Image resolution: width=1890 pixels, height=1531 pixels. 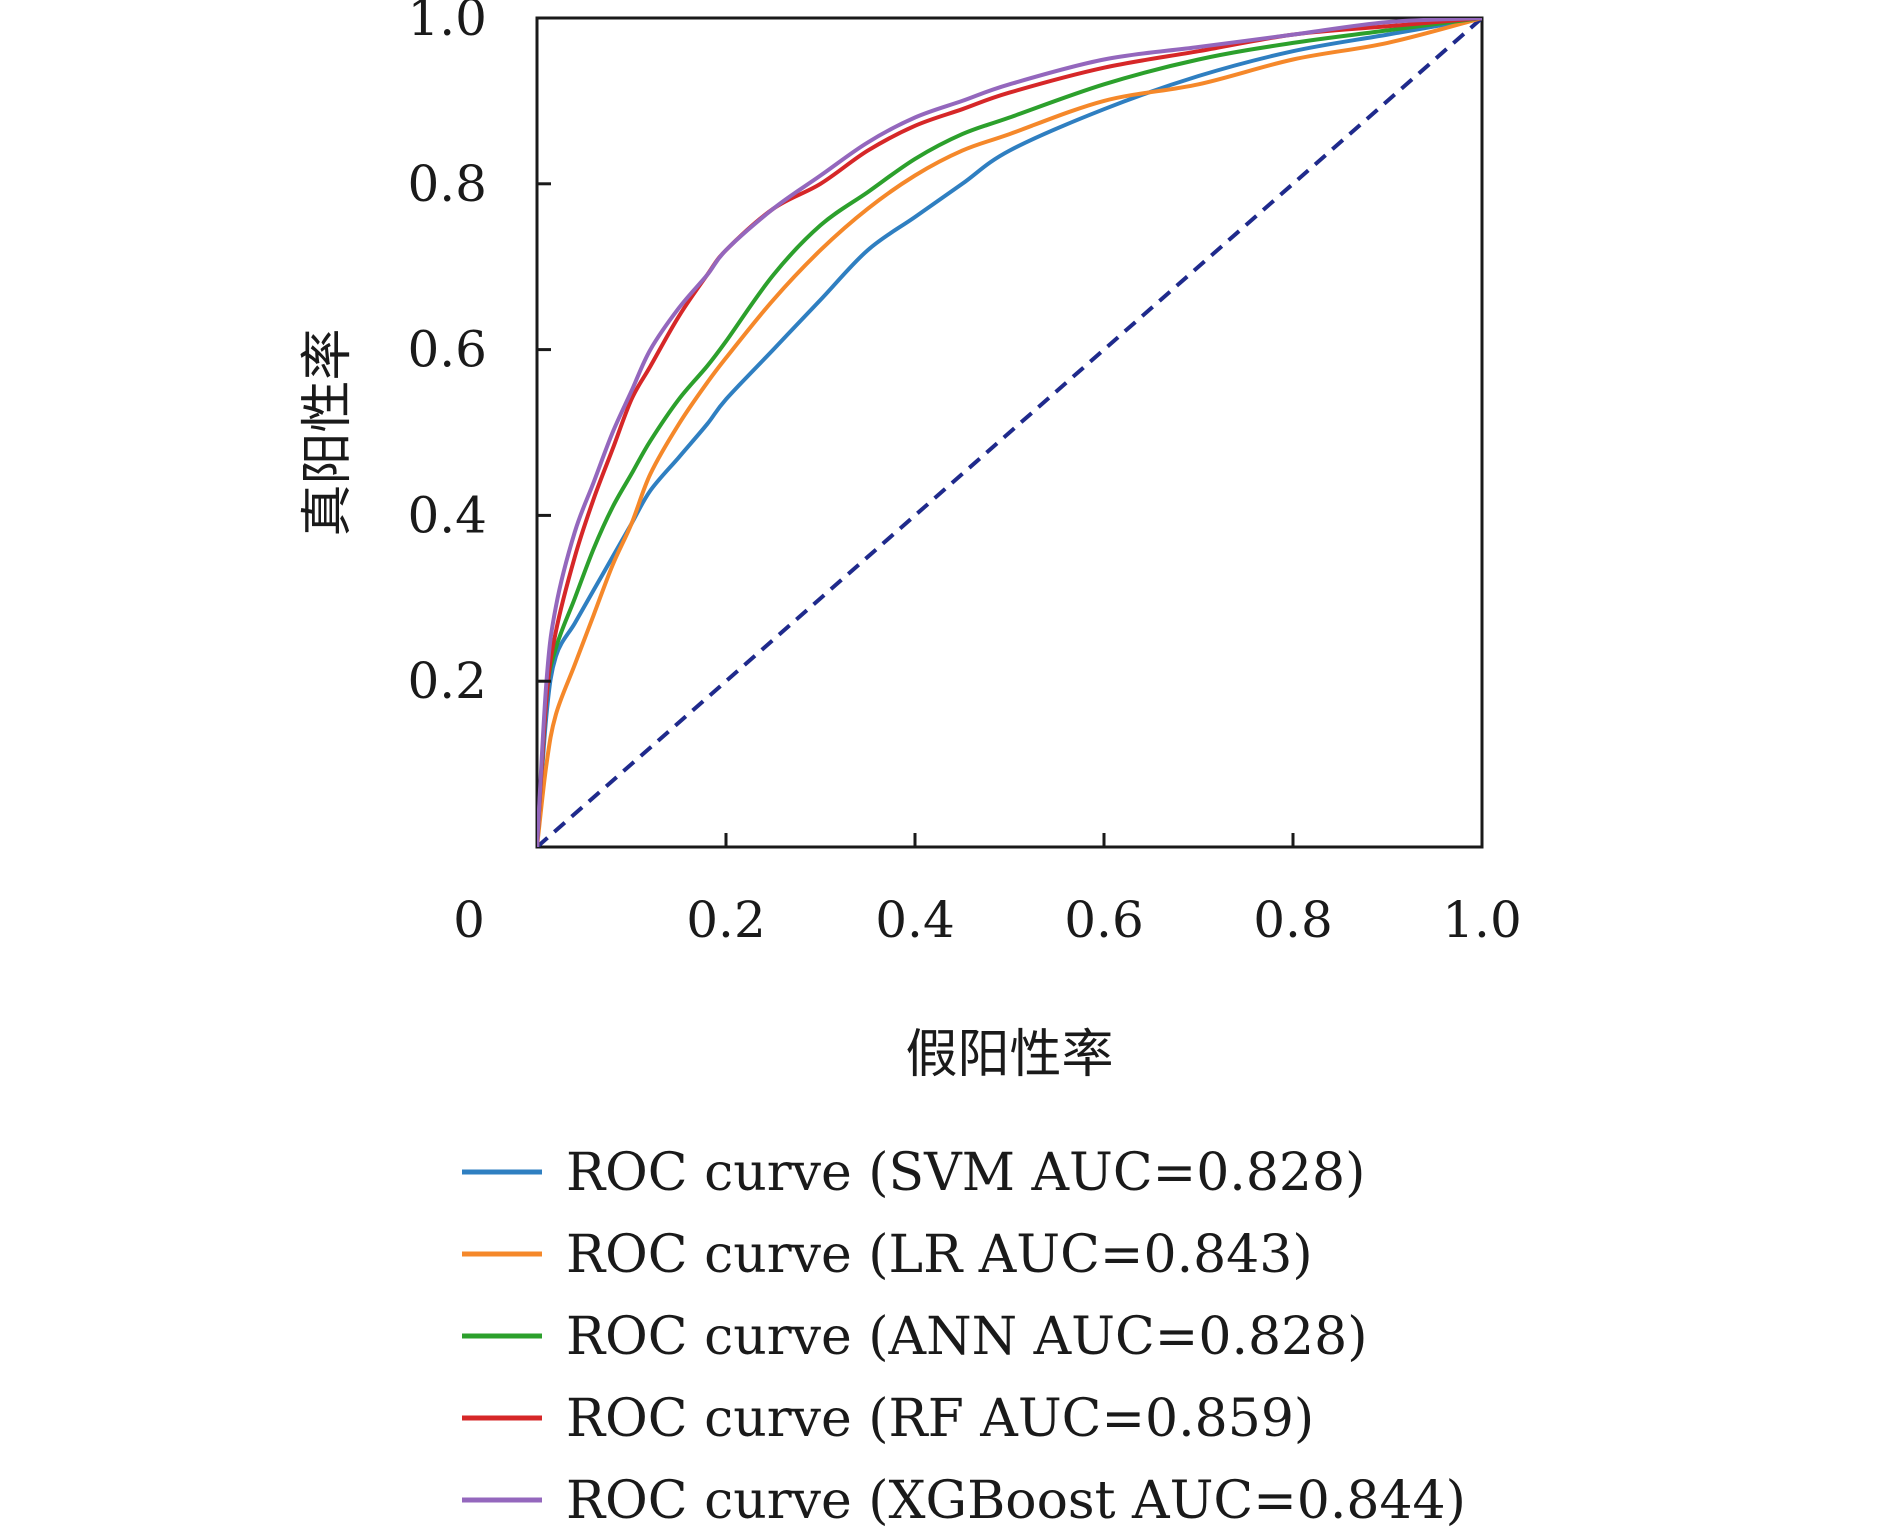 What do you see at coordinates (1016, 1501) in the screenshot?
I see `legend-label-4: ROC curve (XGBoost AUC=0.844)` at bounding box center [1016, 1501].